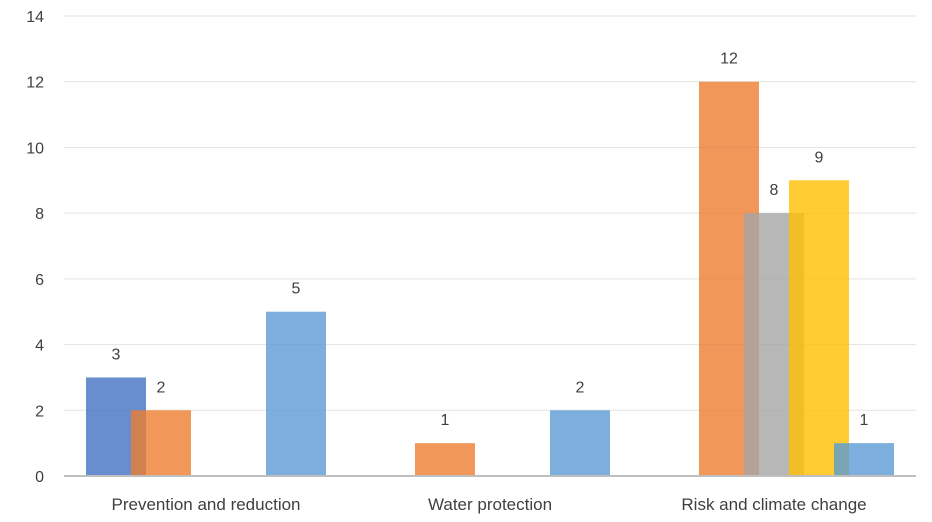 This screenshot has width=932, height=522. Describe the element at coordinates (773, 504) in the screenshot. I see `category-label: Risk and climate change` at that location.